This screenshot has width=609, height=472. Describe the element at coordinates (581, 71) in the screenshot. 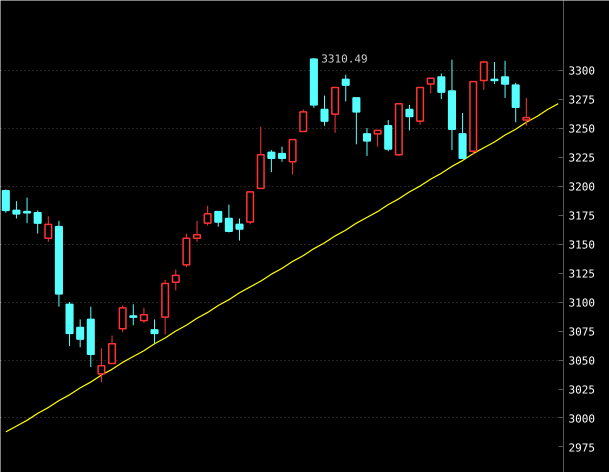

I see `y-tick-label: 3300` at that location.